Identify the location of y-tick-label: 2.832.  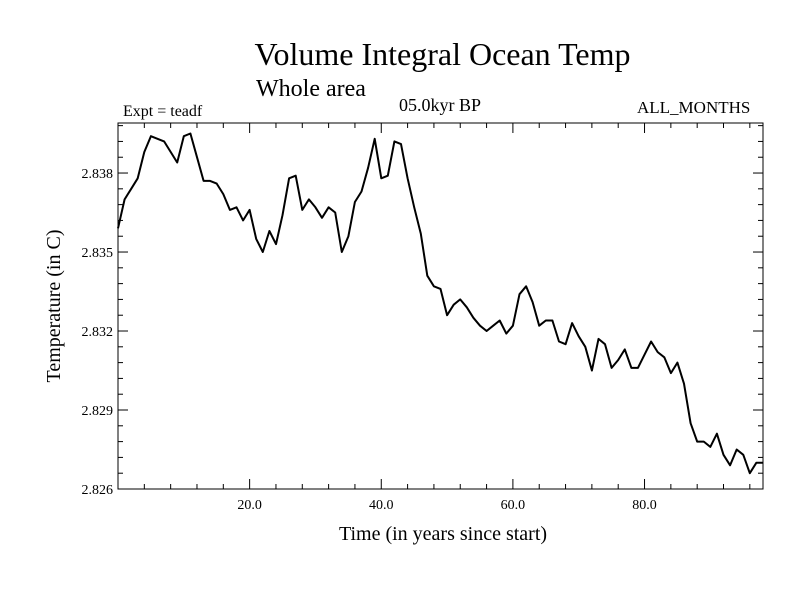
(98, 332).